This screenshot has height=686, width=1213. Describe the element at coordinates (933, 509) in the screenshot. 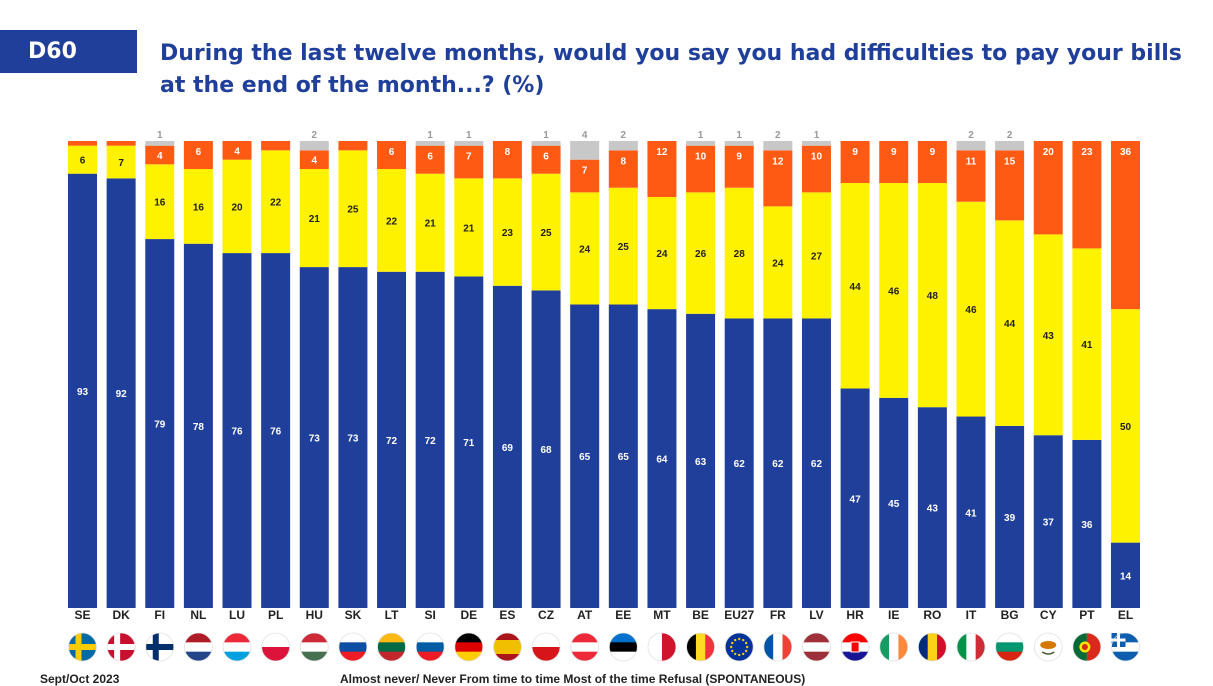

I see `data-label: 43` at that location.